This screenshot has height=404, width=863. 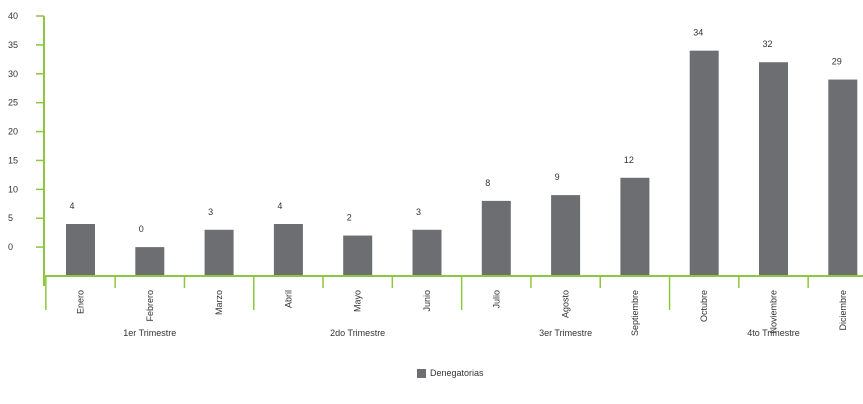 What do you see at coordinates (704, 306) in the screenshot?
I see `category-label: Octubre` at bounding box center [704, 306].